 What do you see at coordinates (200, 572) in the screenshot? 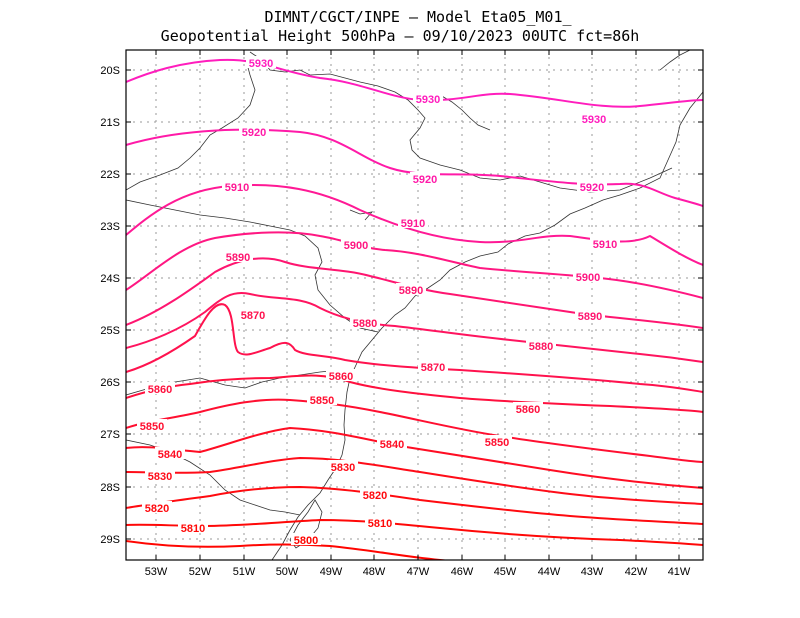
I see `lon-label: 52W` at bounding box center [200, 572].